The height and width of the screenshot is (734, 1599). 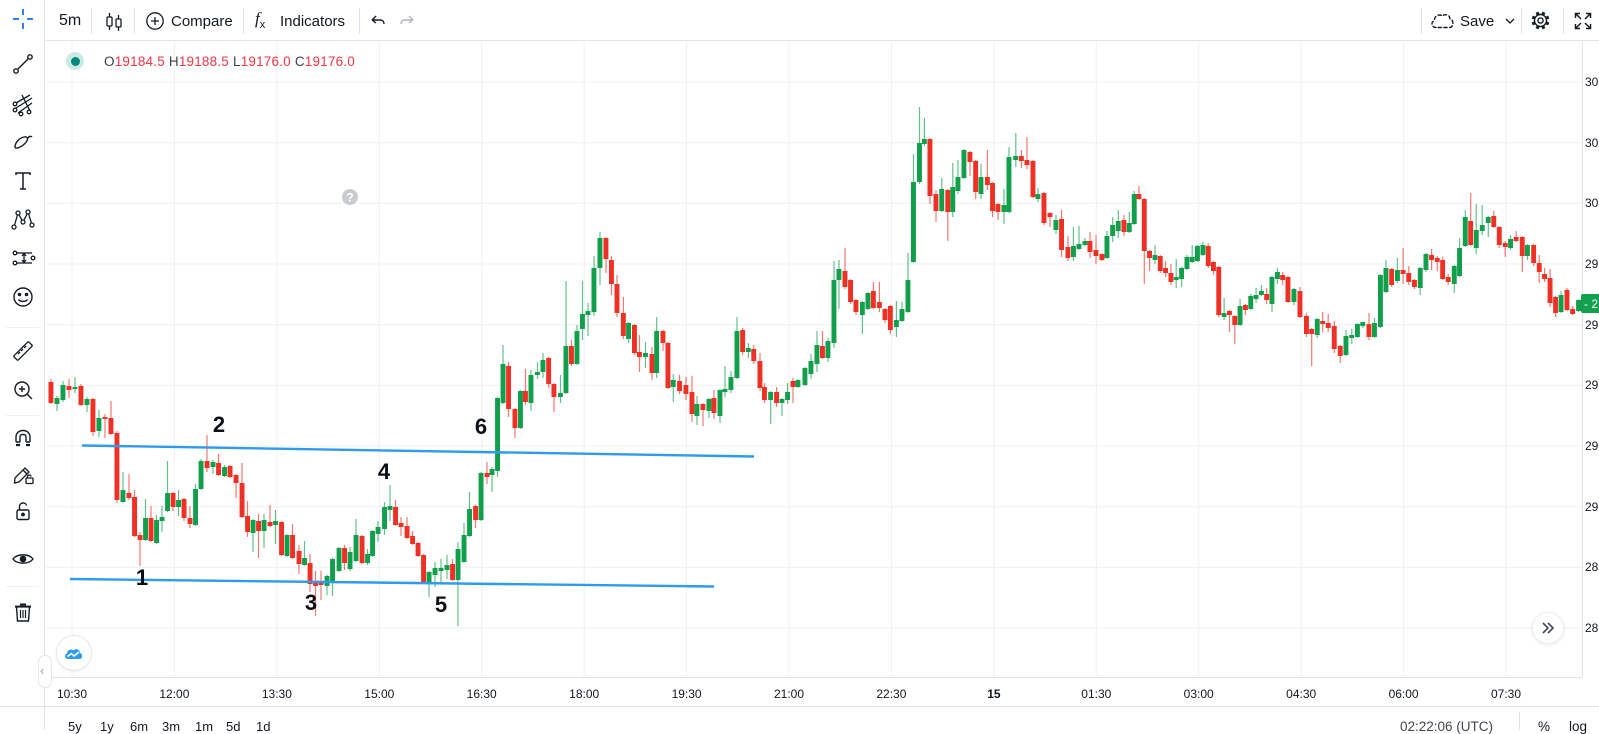 What do you see at coordinates (384, 471) in the screenshot?
I see `svg-text: 4` at bounding box center [384, 471].